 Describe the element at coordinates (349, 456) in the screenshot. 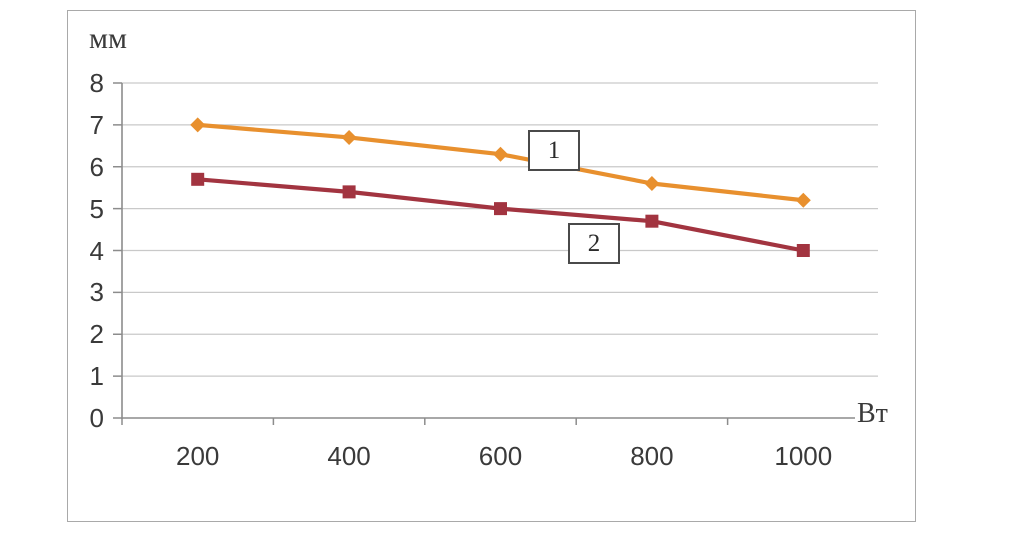

I see `x-tick-label: 400` at that location.